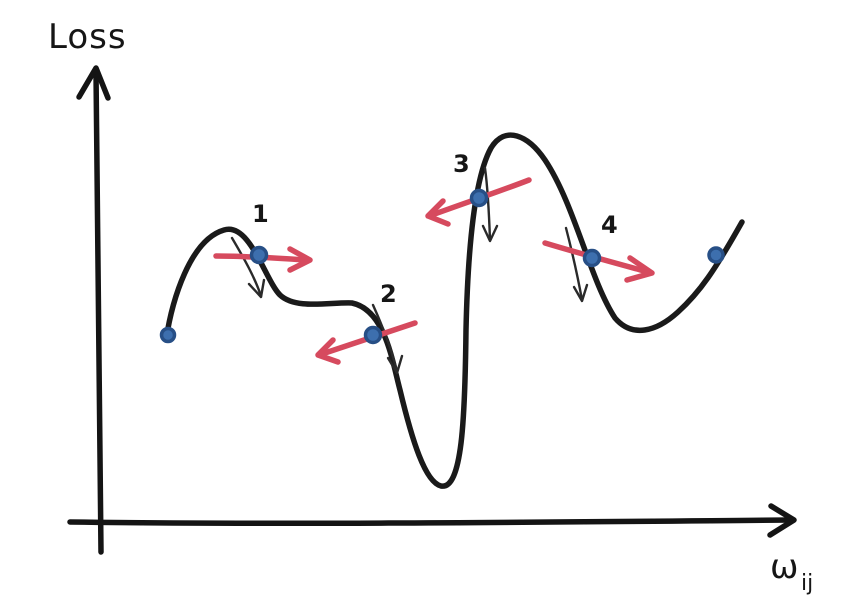  I want to click on point-label-4: 4, so click(609, 225).